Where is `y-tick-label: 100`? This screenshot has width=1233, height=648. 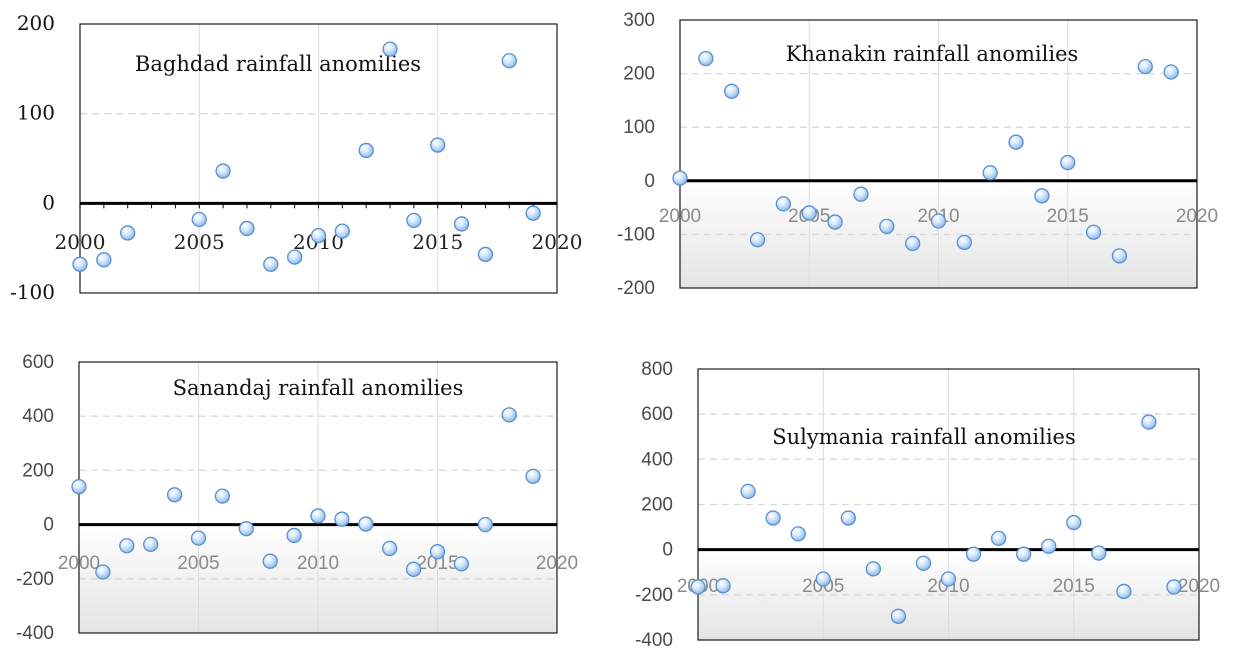 y-tick-label: 100 is located at coordinates (36, 113).